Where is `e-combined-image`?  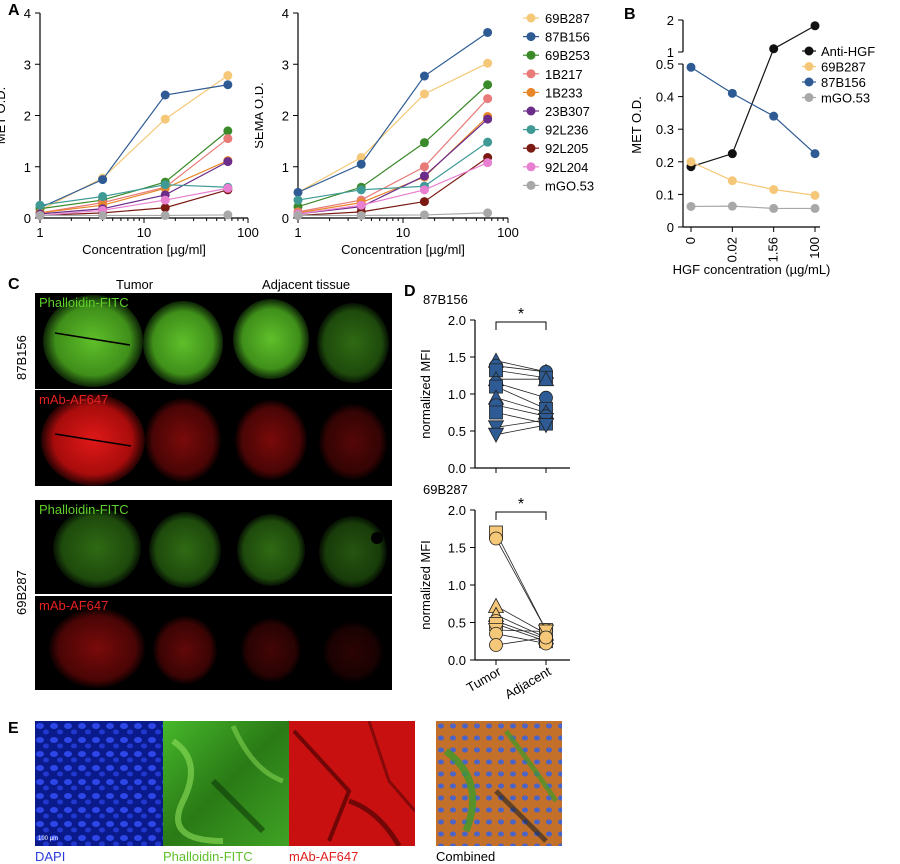 e-combined-image is located at coordinates (499, 783).